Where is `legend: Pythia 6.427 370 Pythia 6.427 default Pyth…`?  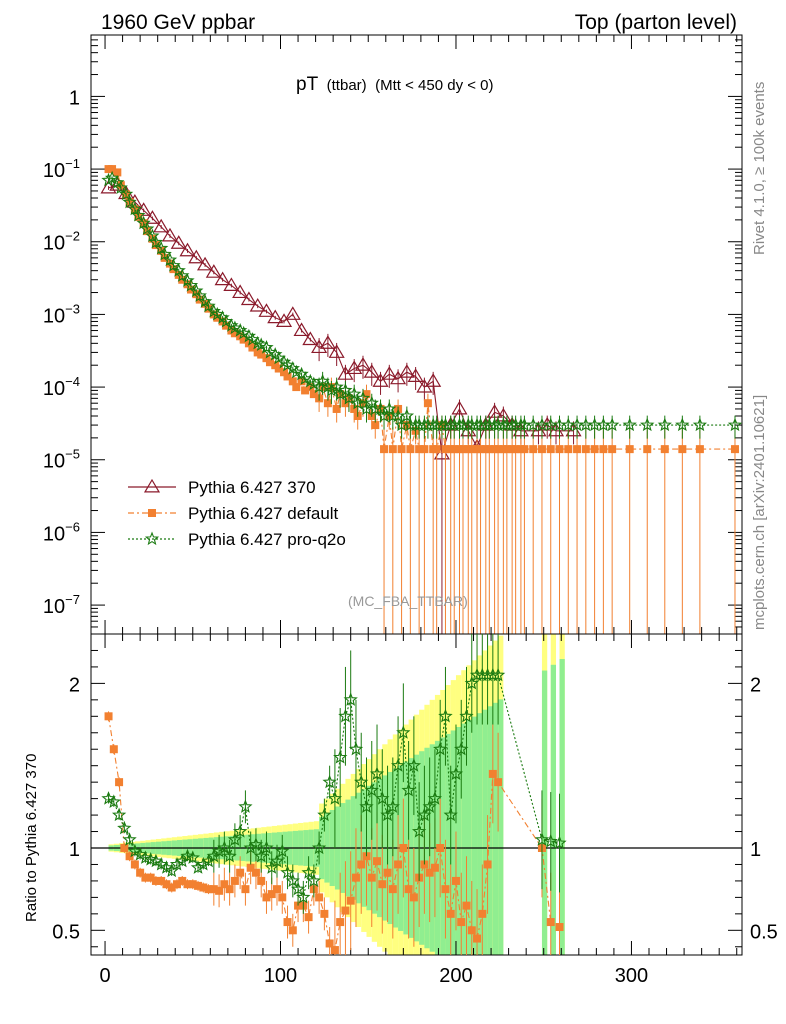
legend: Pythia 6.427 370 Pythia 6.427 default Pyth… is located at coordinates (237, 513).